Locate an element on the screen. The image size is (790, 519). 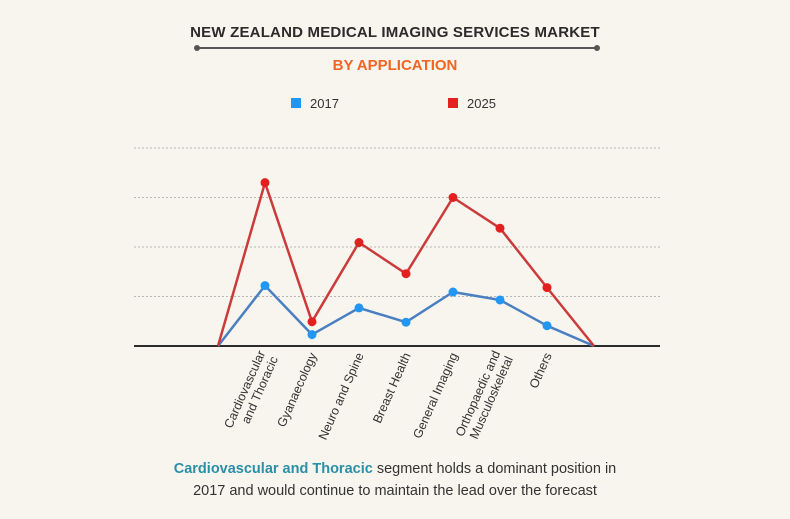
legend-swatch-2017 is located at coordinates (296, 103).